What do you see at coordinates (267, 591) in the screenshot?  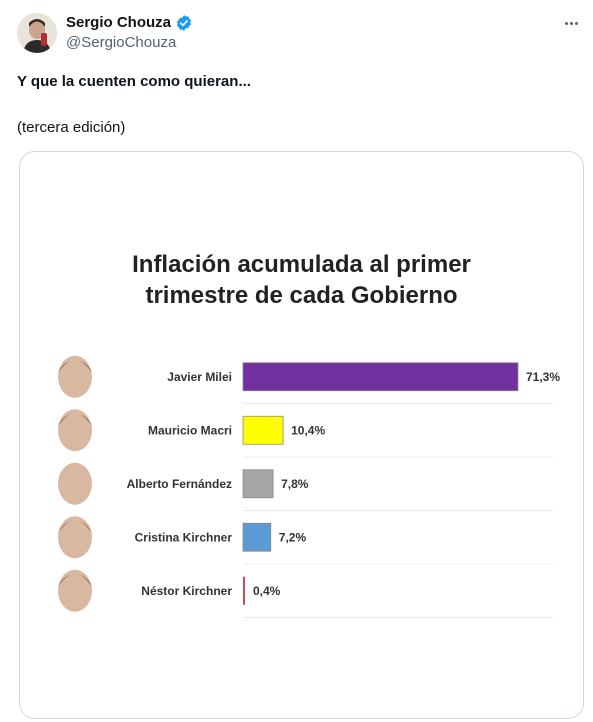 I see `value-label: 0,4%` at bounding box center [267, 591].